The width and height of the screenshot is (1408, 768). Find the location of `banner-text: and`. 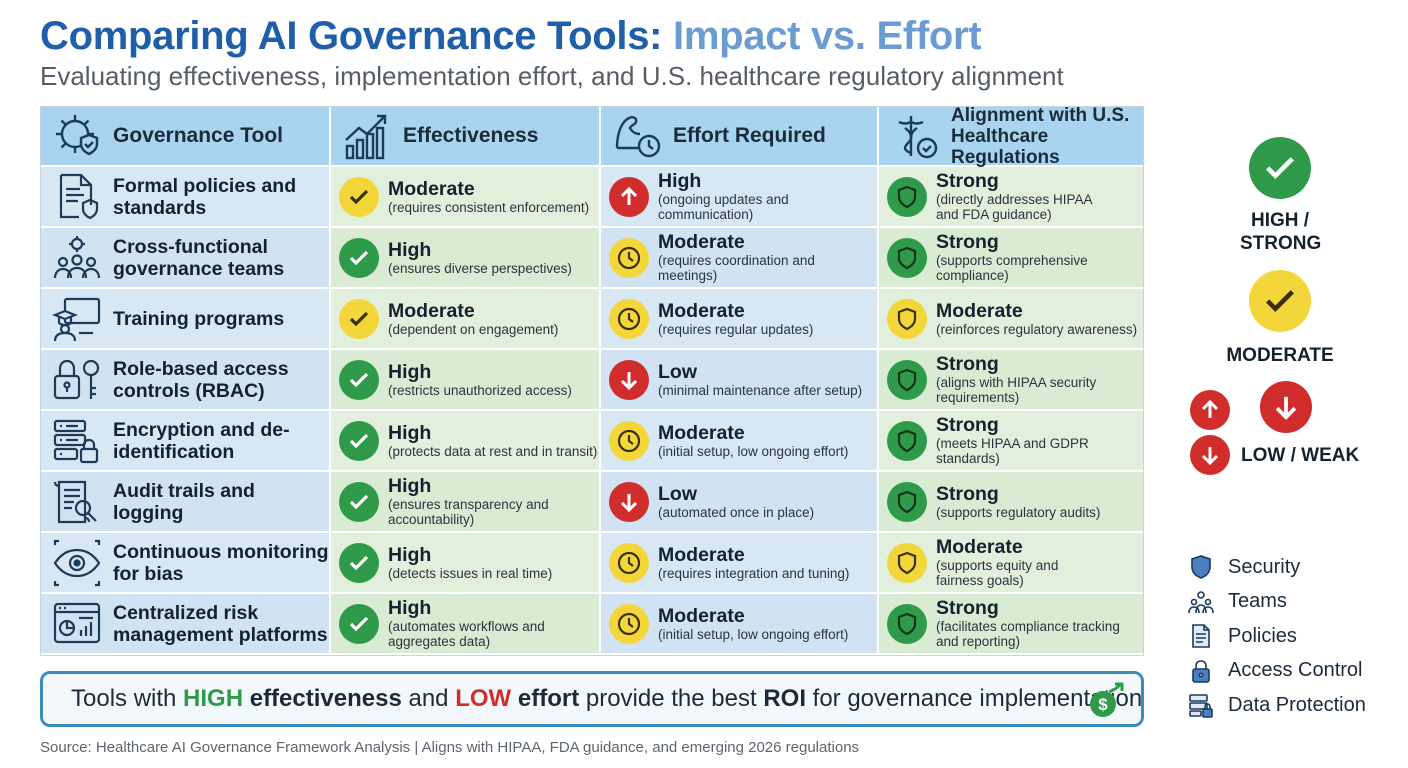

banner-text: and is located at coordinates (428, 698).